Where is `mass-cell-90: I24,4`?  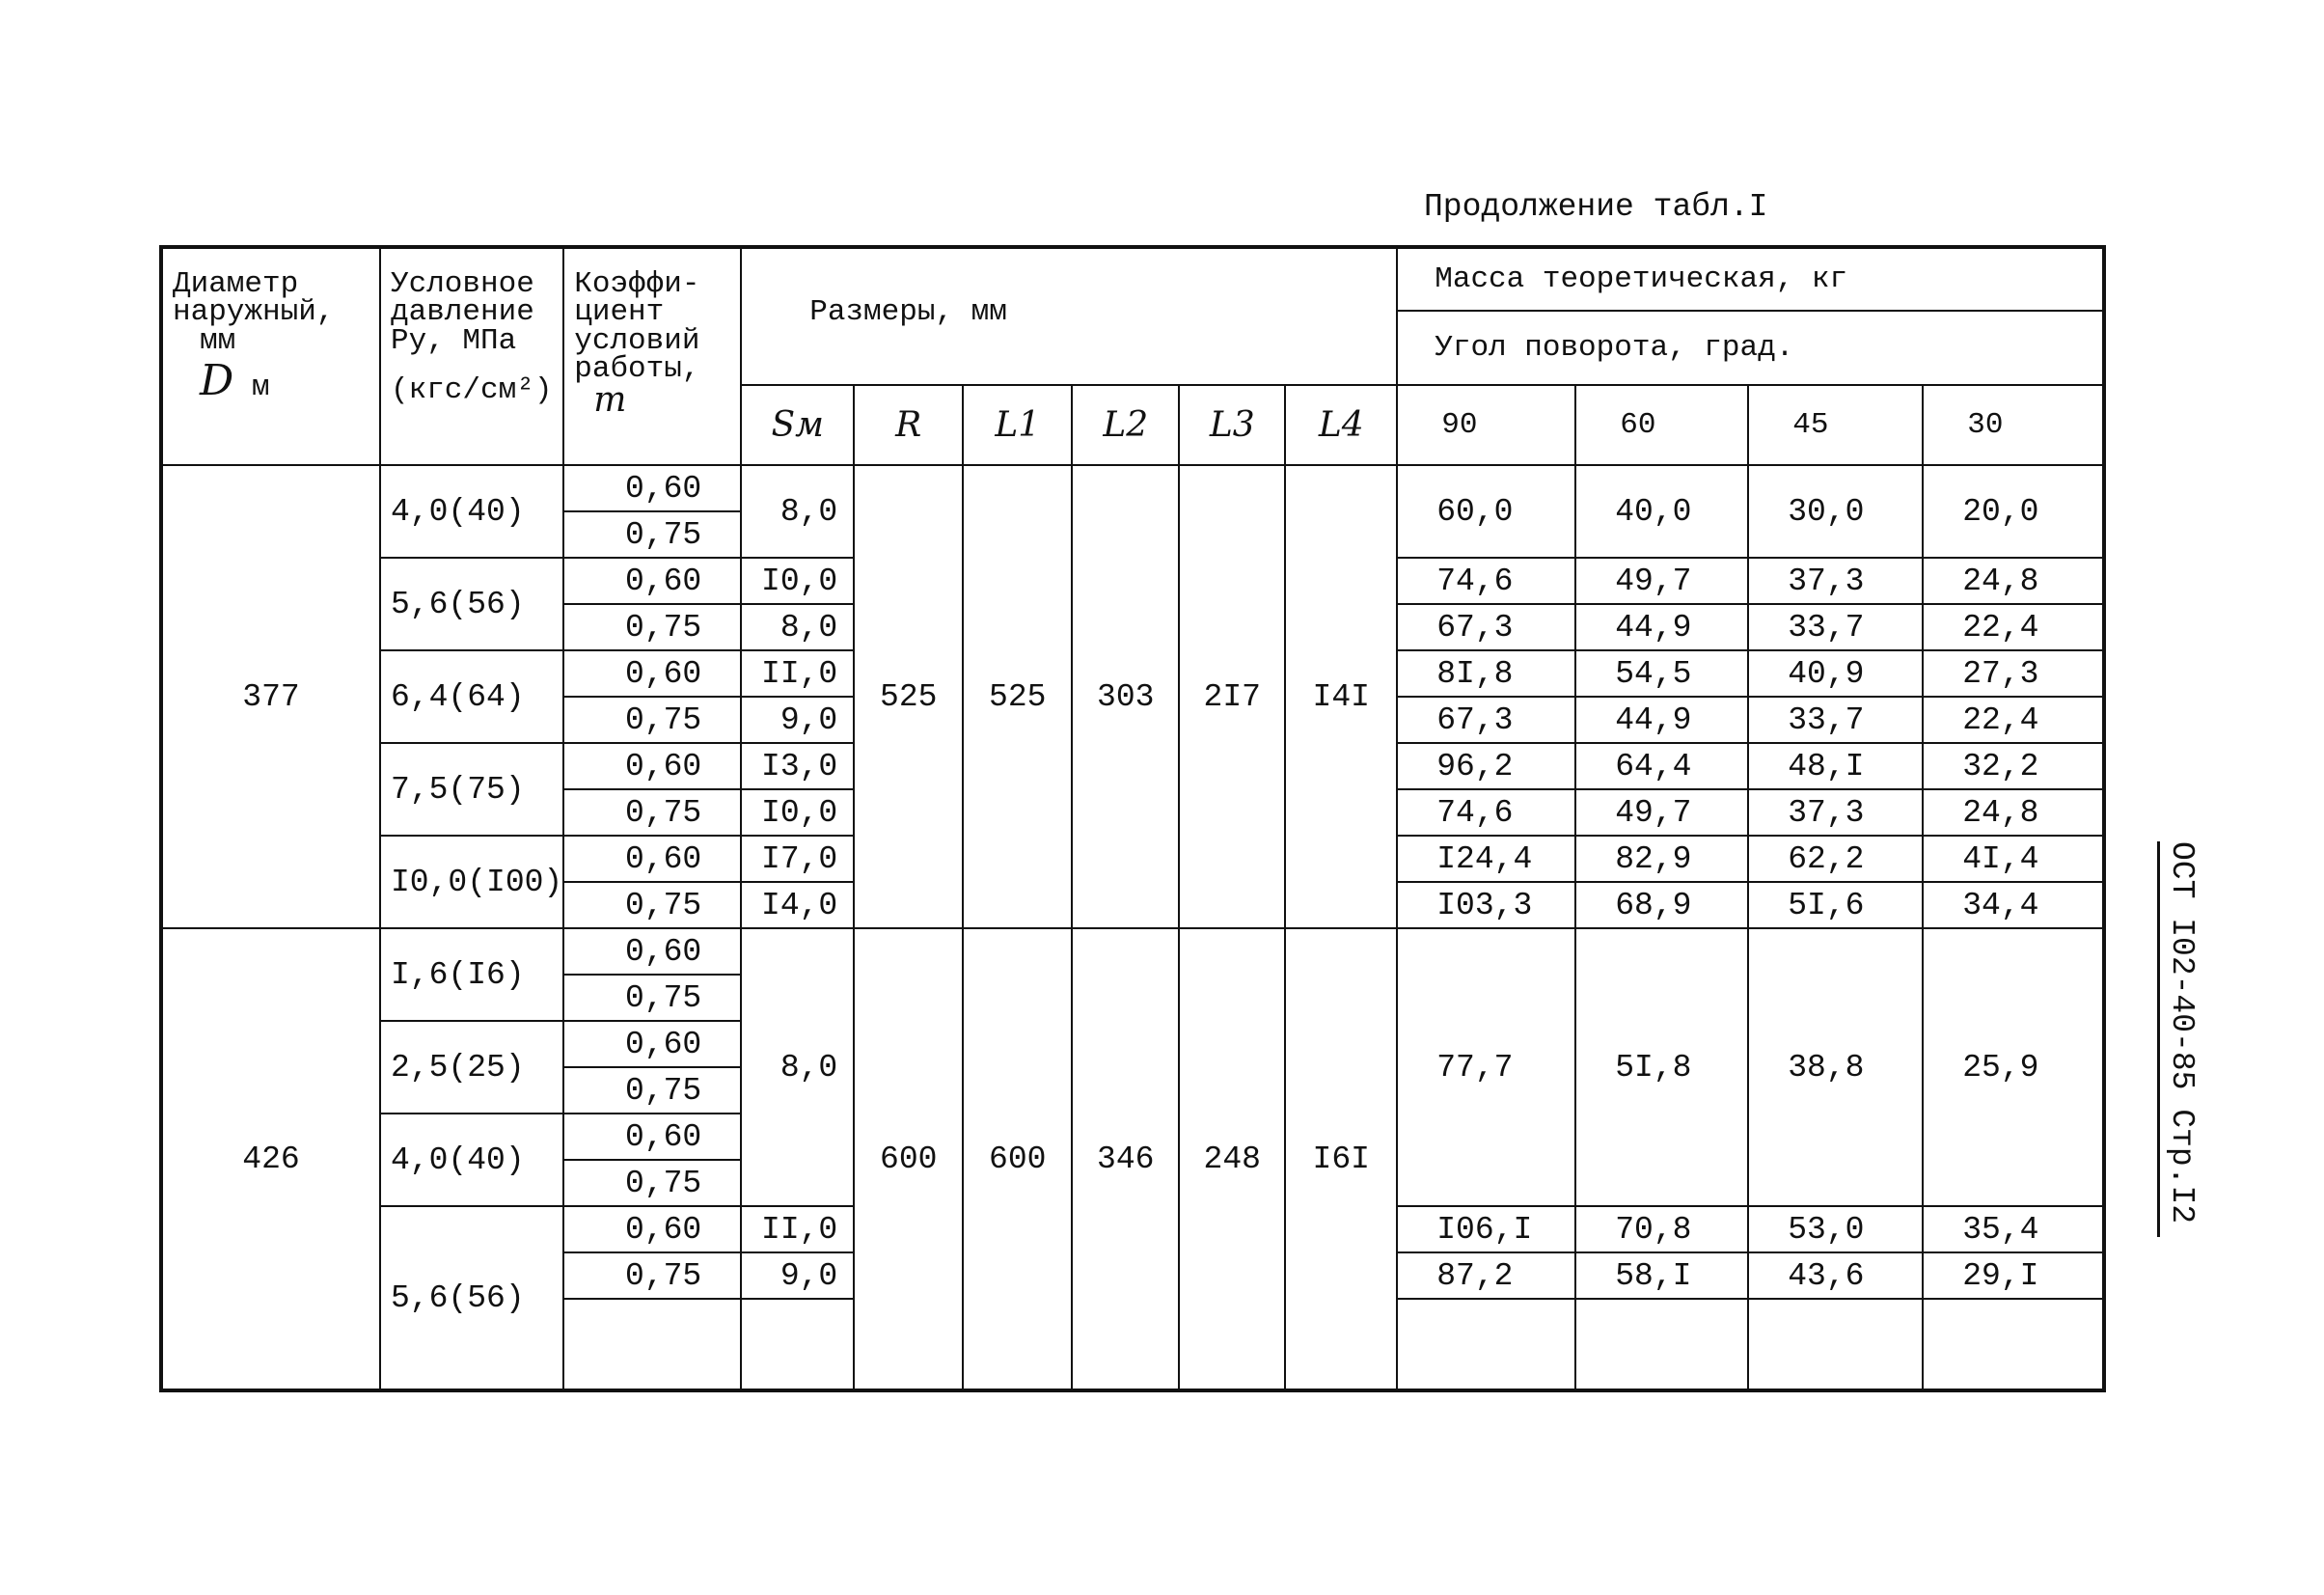 mass-cell-90: I24,4 is located at coordinates (1486, 859).